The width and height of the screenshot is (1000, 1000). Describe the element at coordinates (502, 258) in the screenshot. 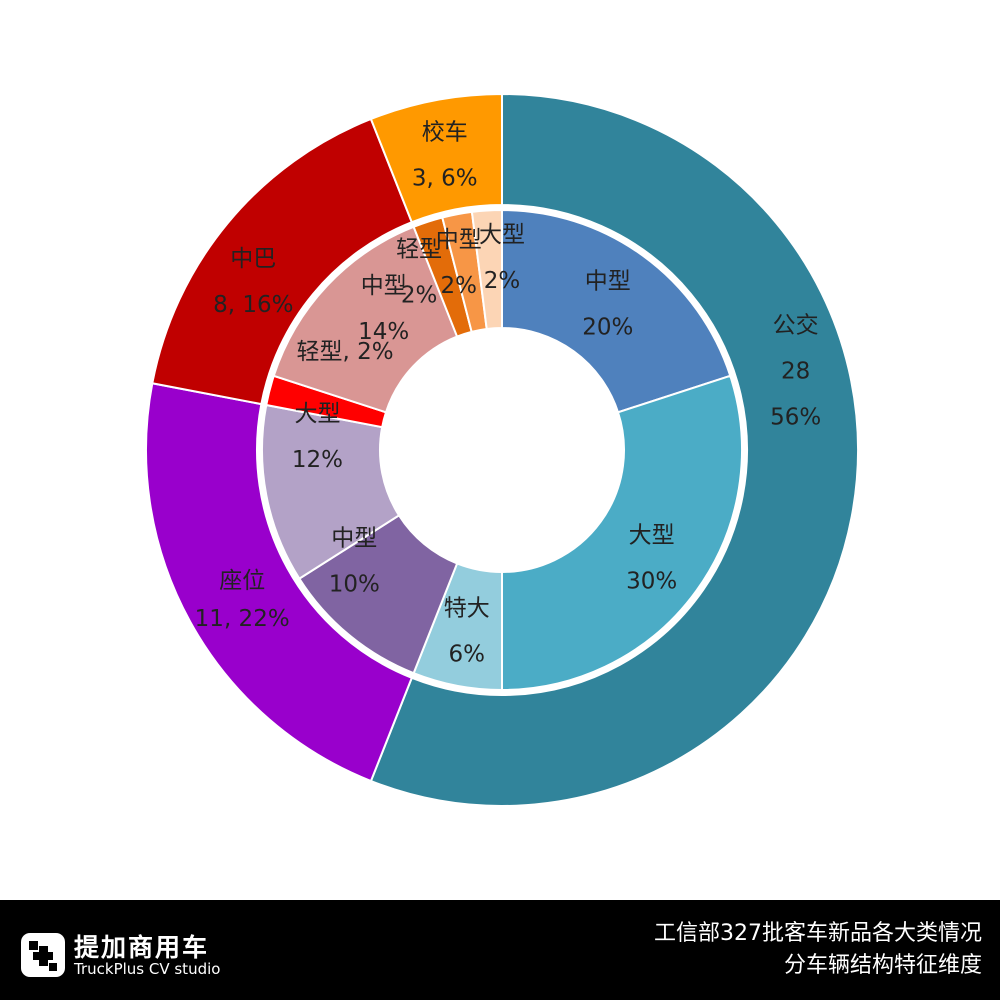

I see `inner-ring-data-label: 大型 2%` at that location.